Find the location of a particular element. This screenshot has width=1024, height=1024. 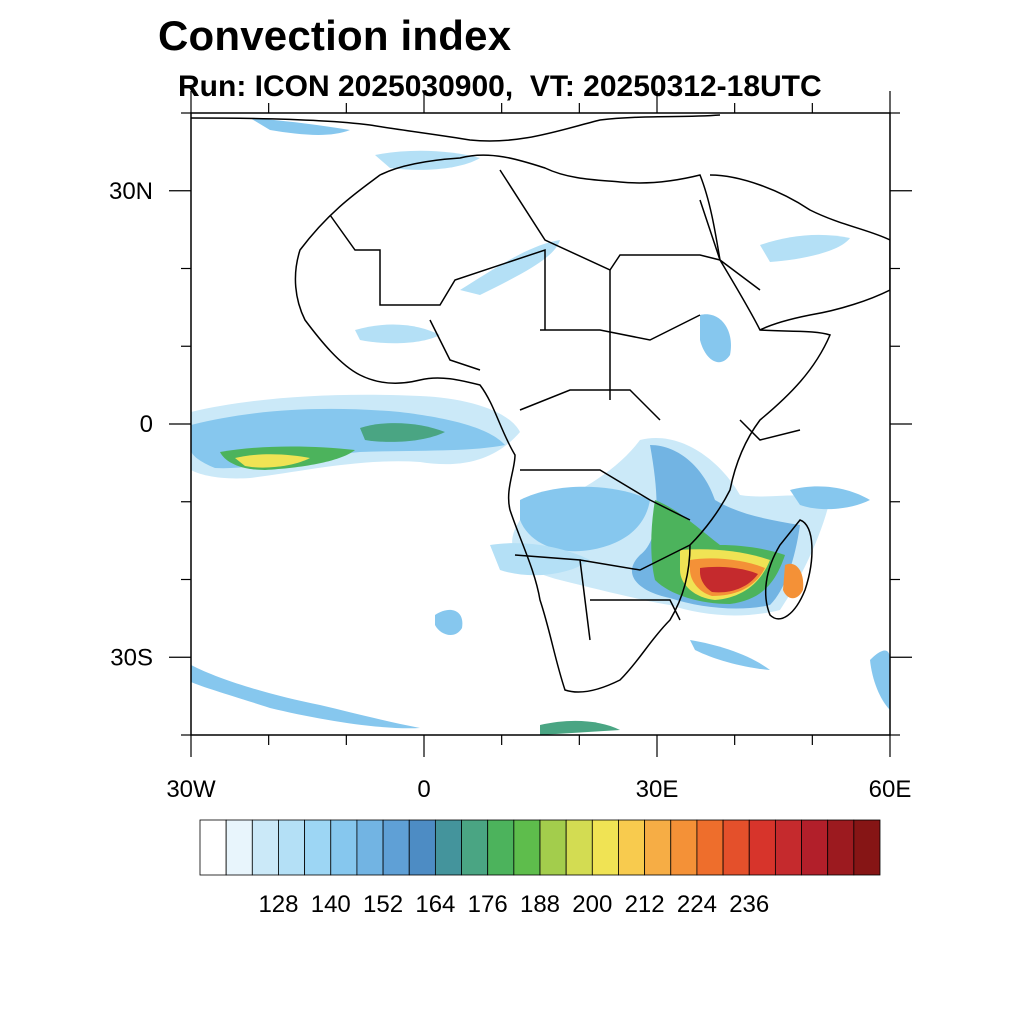

colorbar-labels: 128 140 152 164 176 188 200 212 224 236 is located at coordinates (513, 904).